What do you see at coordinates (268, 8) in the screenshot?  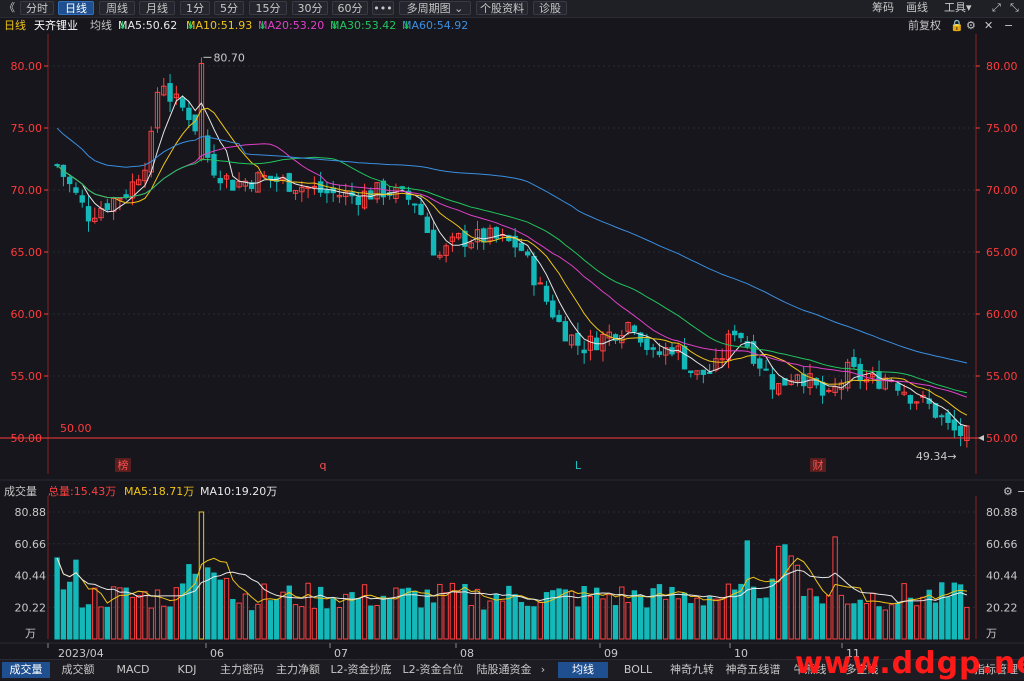 I see `period-tab-6: 15分` at bounding box center [268, 8].